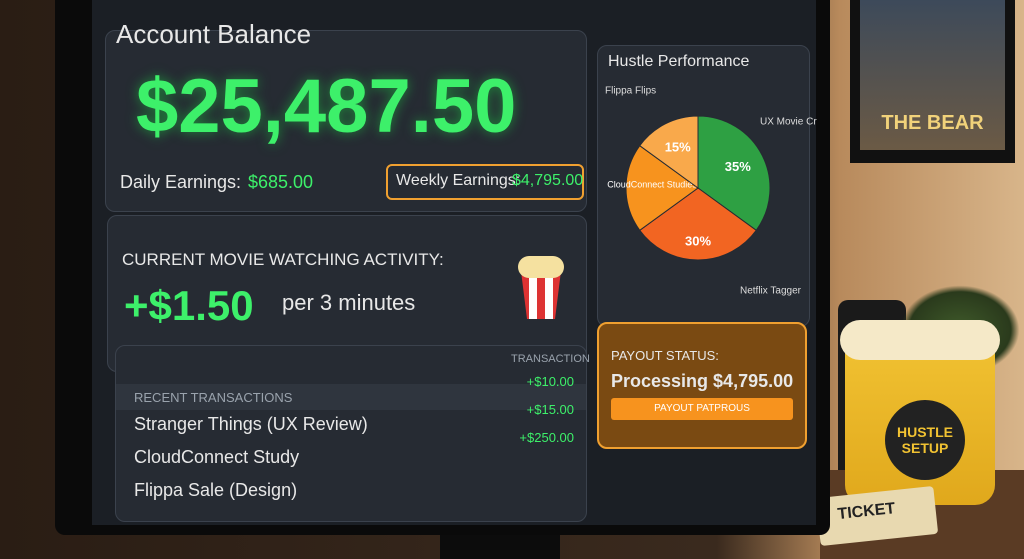  What do you see at coordinates (932, 123) in the screenshot?
I see `poster-title: THE BEAR` at bounding box center [932, 123].